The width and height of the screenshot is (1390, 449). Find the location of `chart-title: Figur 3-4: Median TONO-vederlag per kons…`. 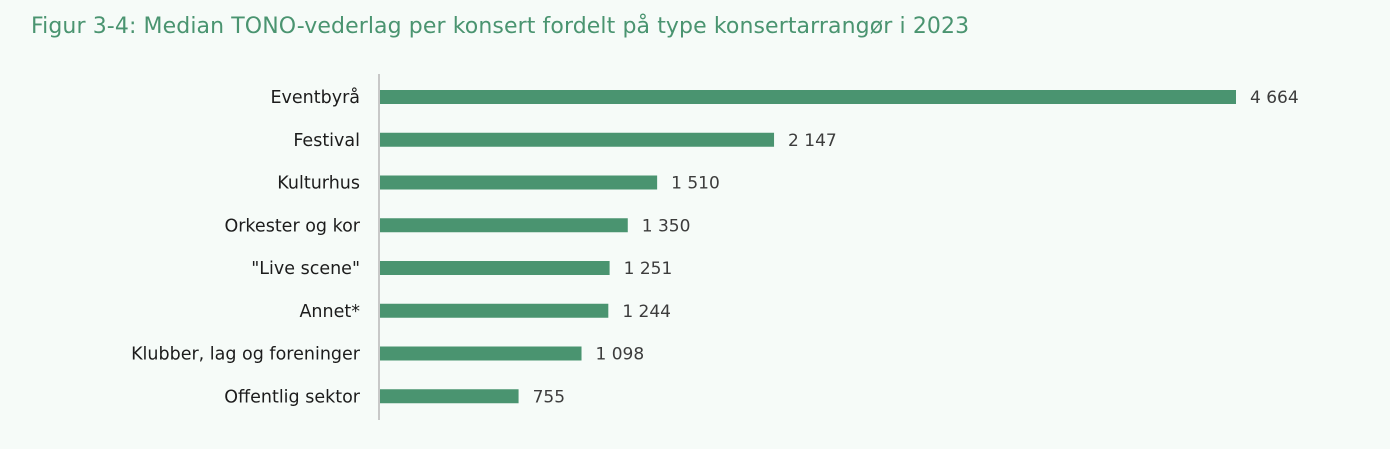

chart-title: Figur 3-4: Median TONO-vederlag per kons… is located at coordinates (500, 26).